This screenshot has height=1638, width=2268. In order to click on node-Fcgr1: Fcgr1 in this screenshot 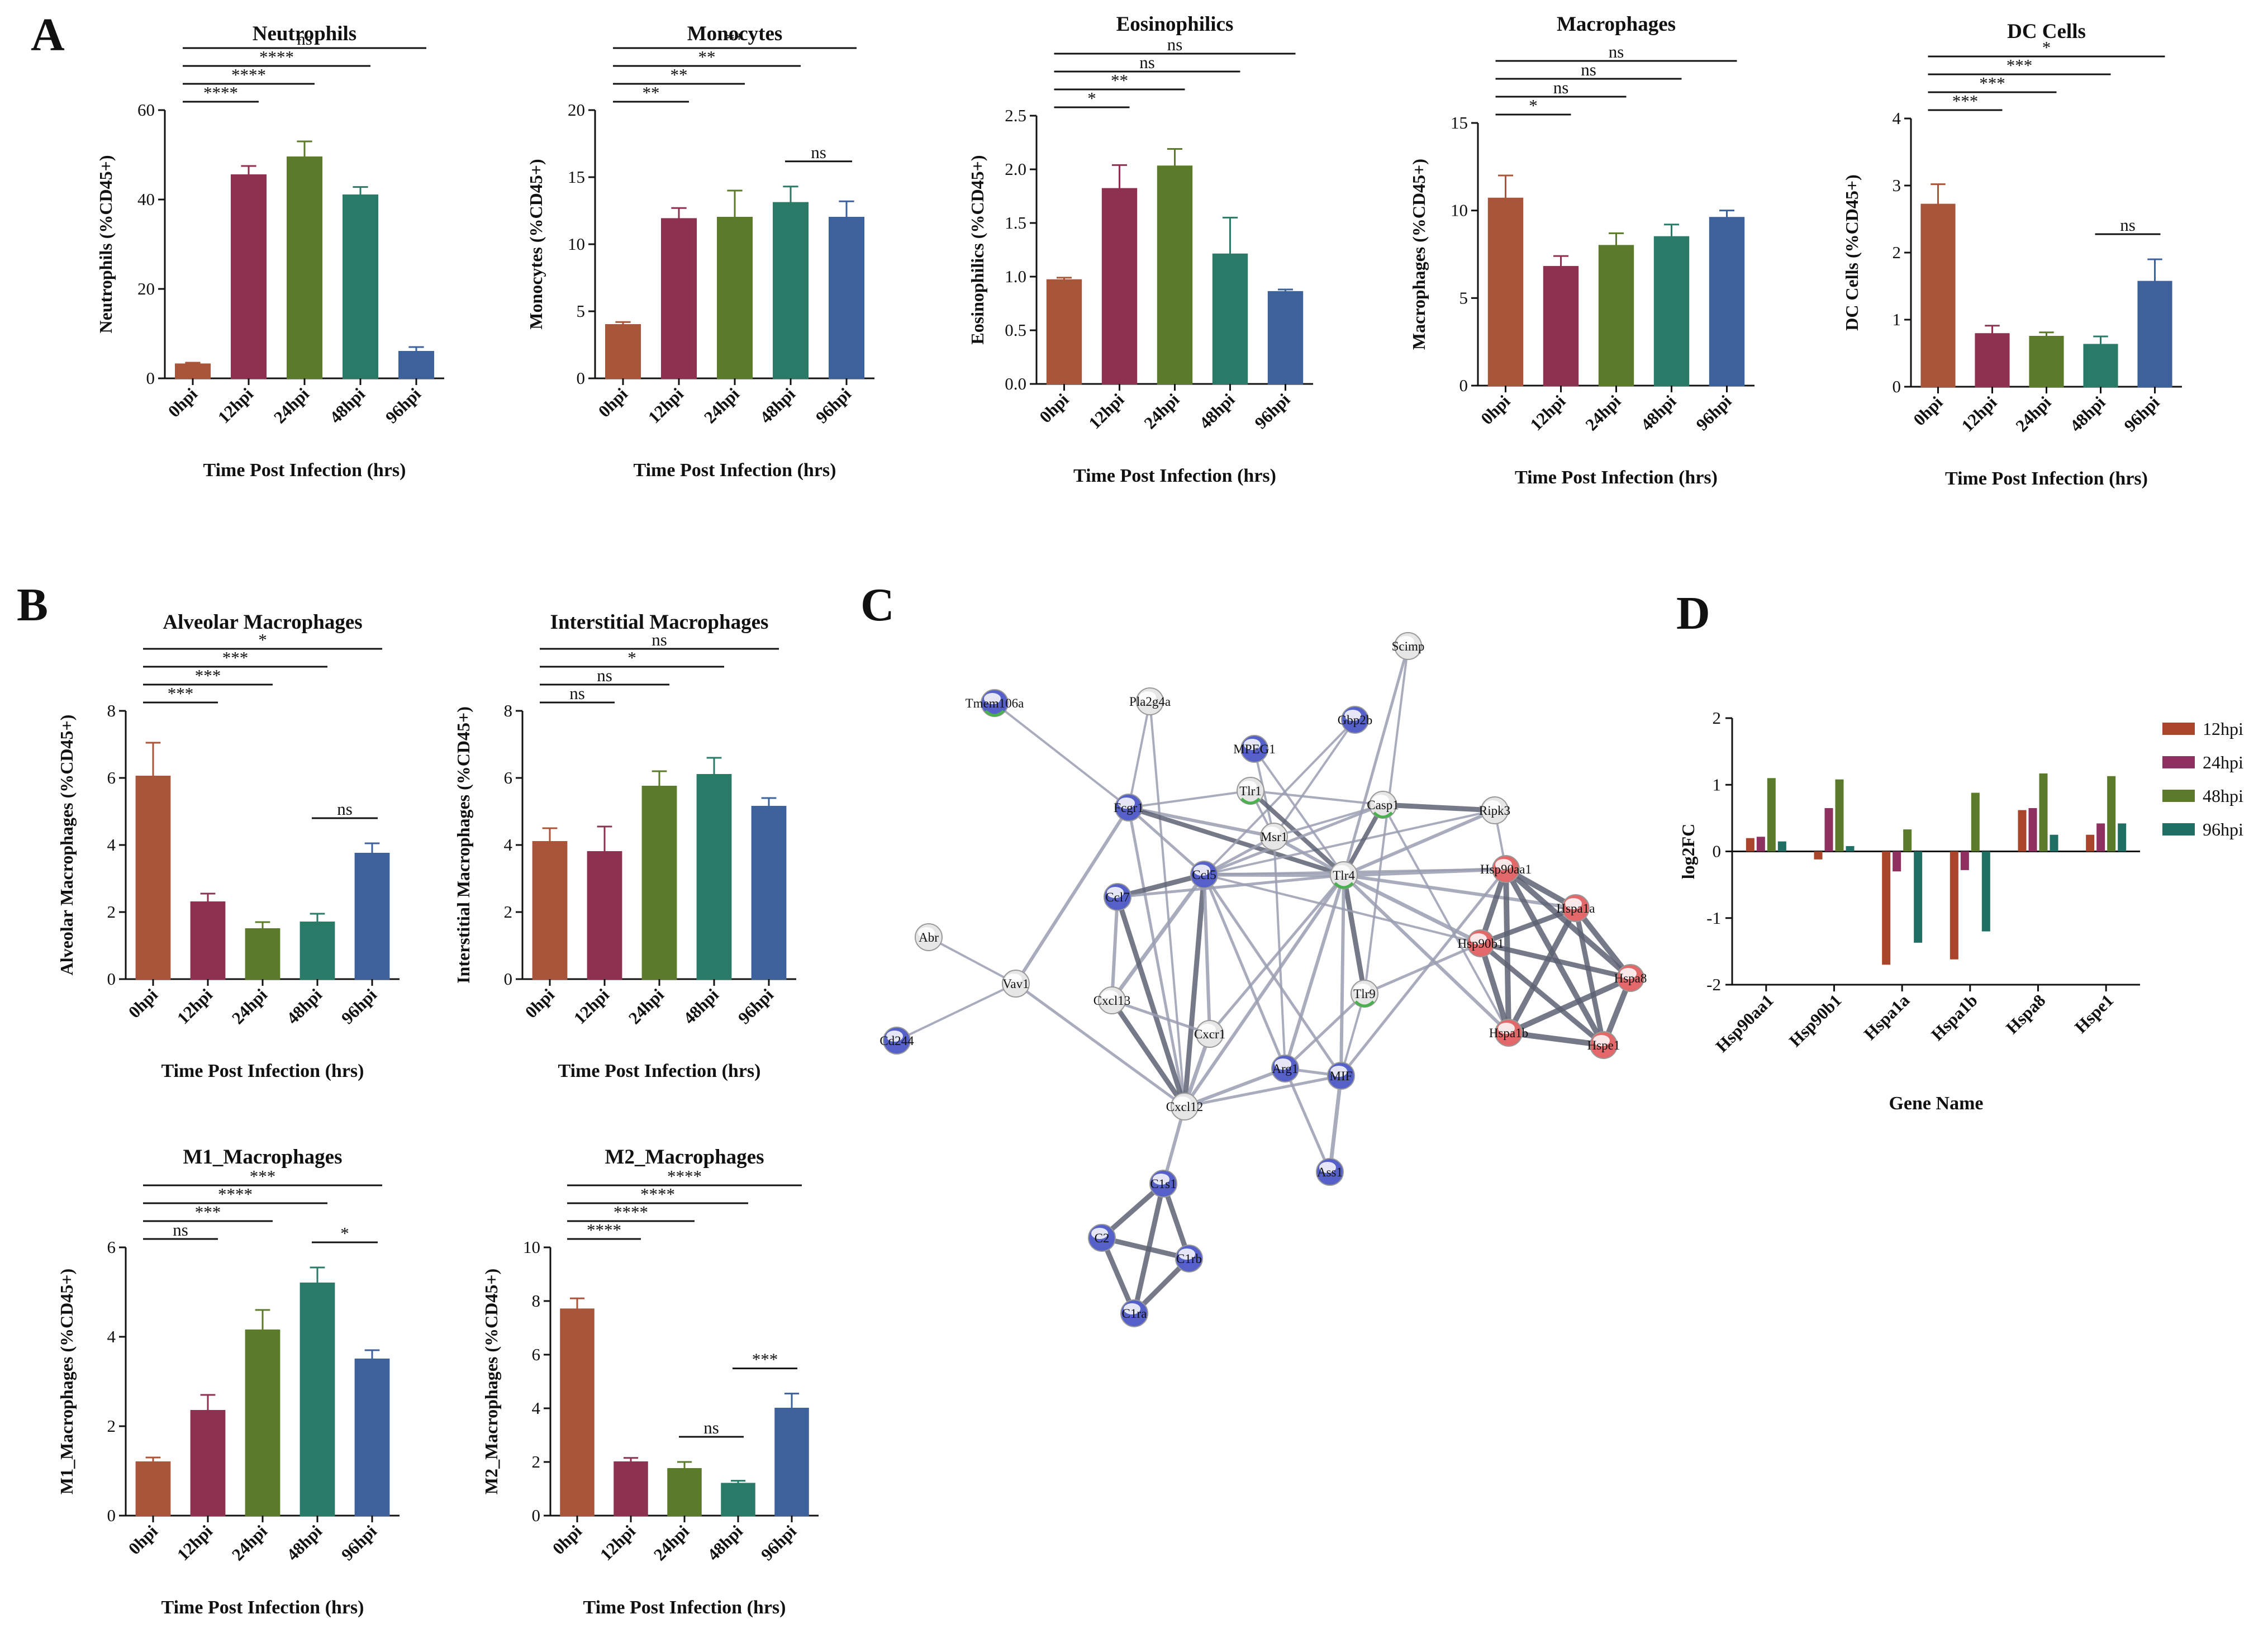, I will do `click(1129, 808)`.